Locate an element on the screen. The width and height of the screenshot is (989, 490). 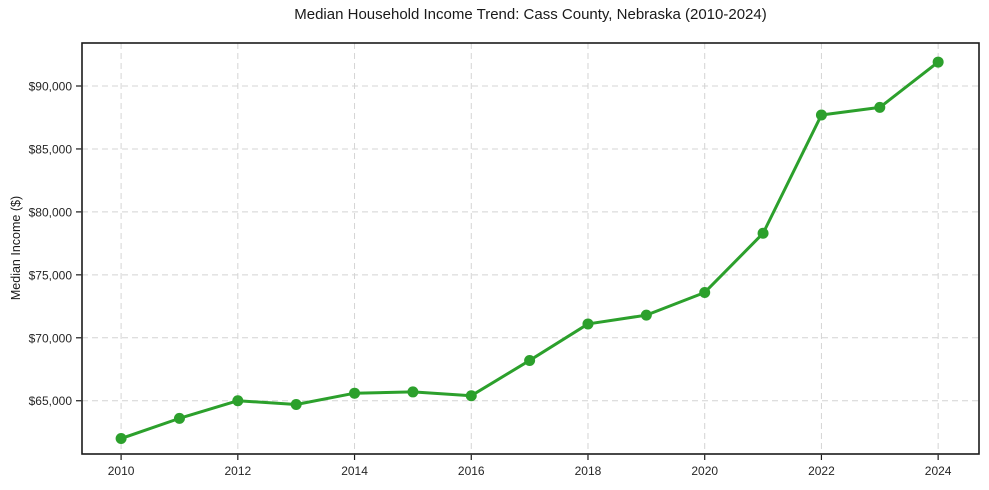
y-tick-label: $85,000 is located at coordinates (51, 149).